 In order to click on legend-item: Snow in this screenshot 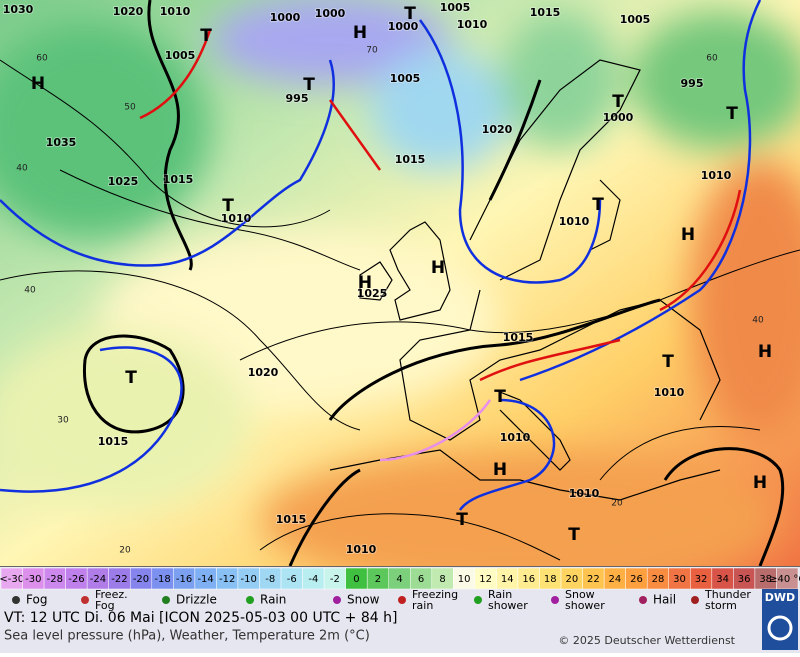, I will do `click(363, 600)`.